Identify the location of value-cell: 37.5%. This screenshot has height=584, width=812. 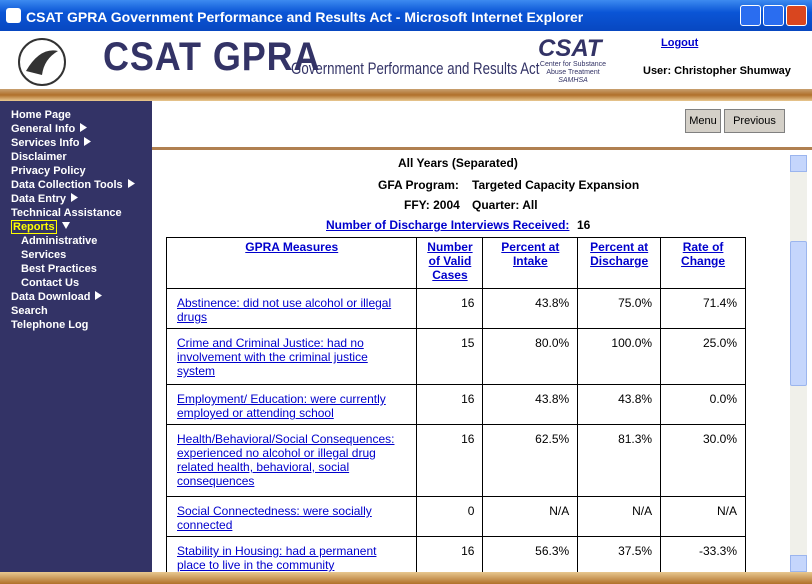
(619, 554).